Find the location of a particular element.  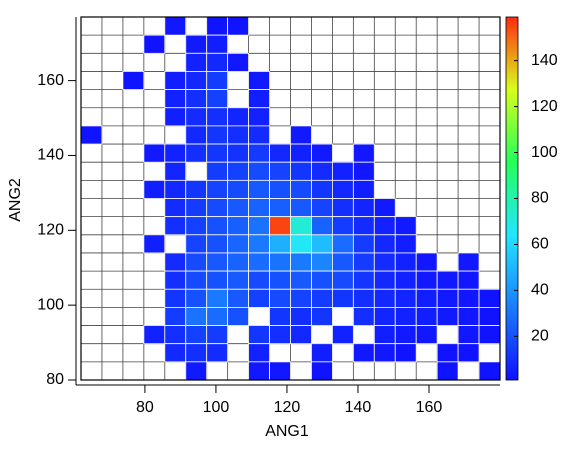

y-tick-label: 80 is located at coordinates (55, 379).